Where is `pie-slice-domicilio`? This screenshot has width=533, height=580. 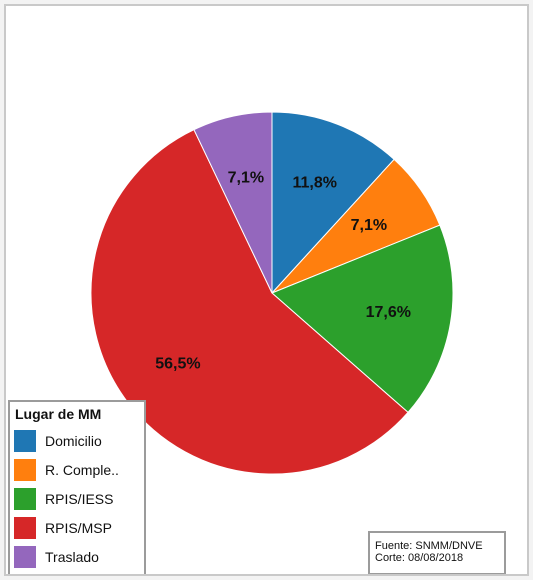 pie-slice-domicilio is located at coordinates (333, 203).